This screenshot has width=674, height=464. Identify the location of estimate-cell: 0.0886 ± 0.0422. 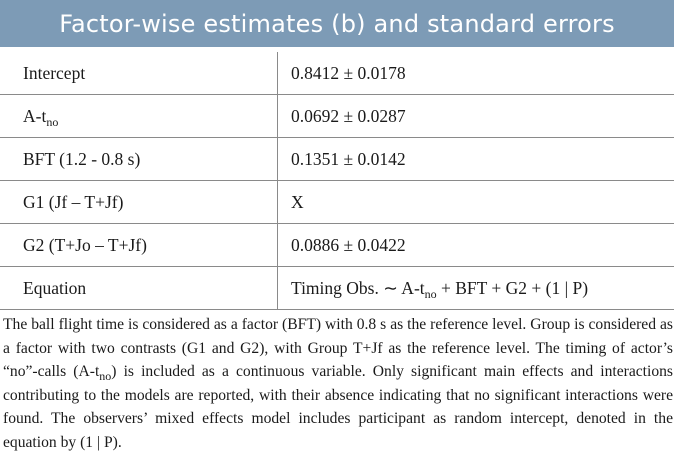
(475, 245).